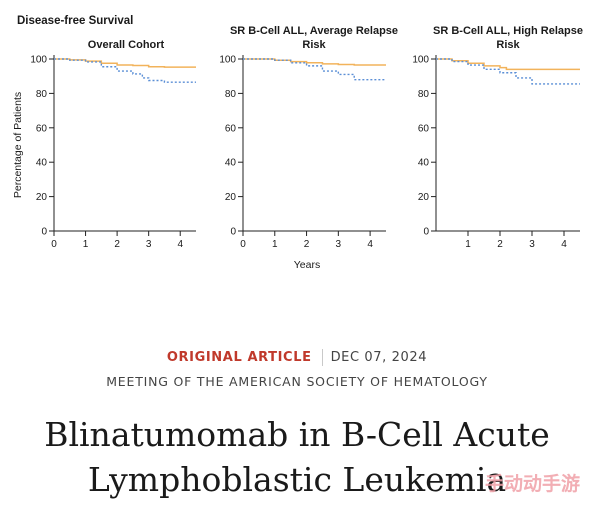 Image resolution: width=594 pixels, height=508 pixels. I want to click on panel-3-title-line-1: SR B-Cell ALL, High Relapse, so click(508, 31).